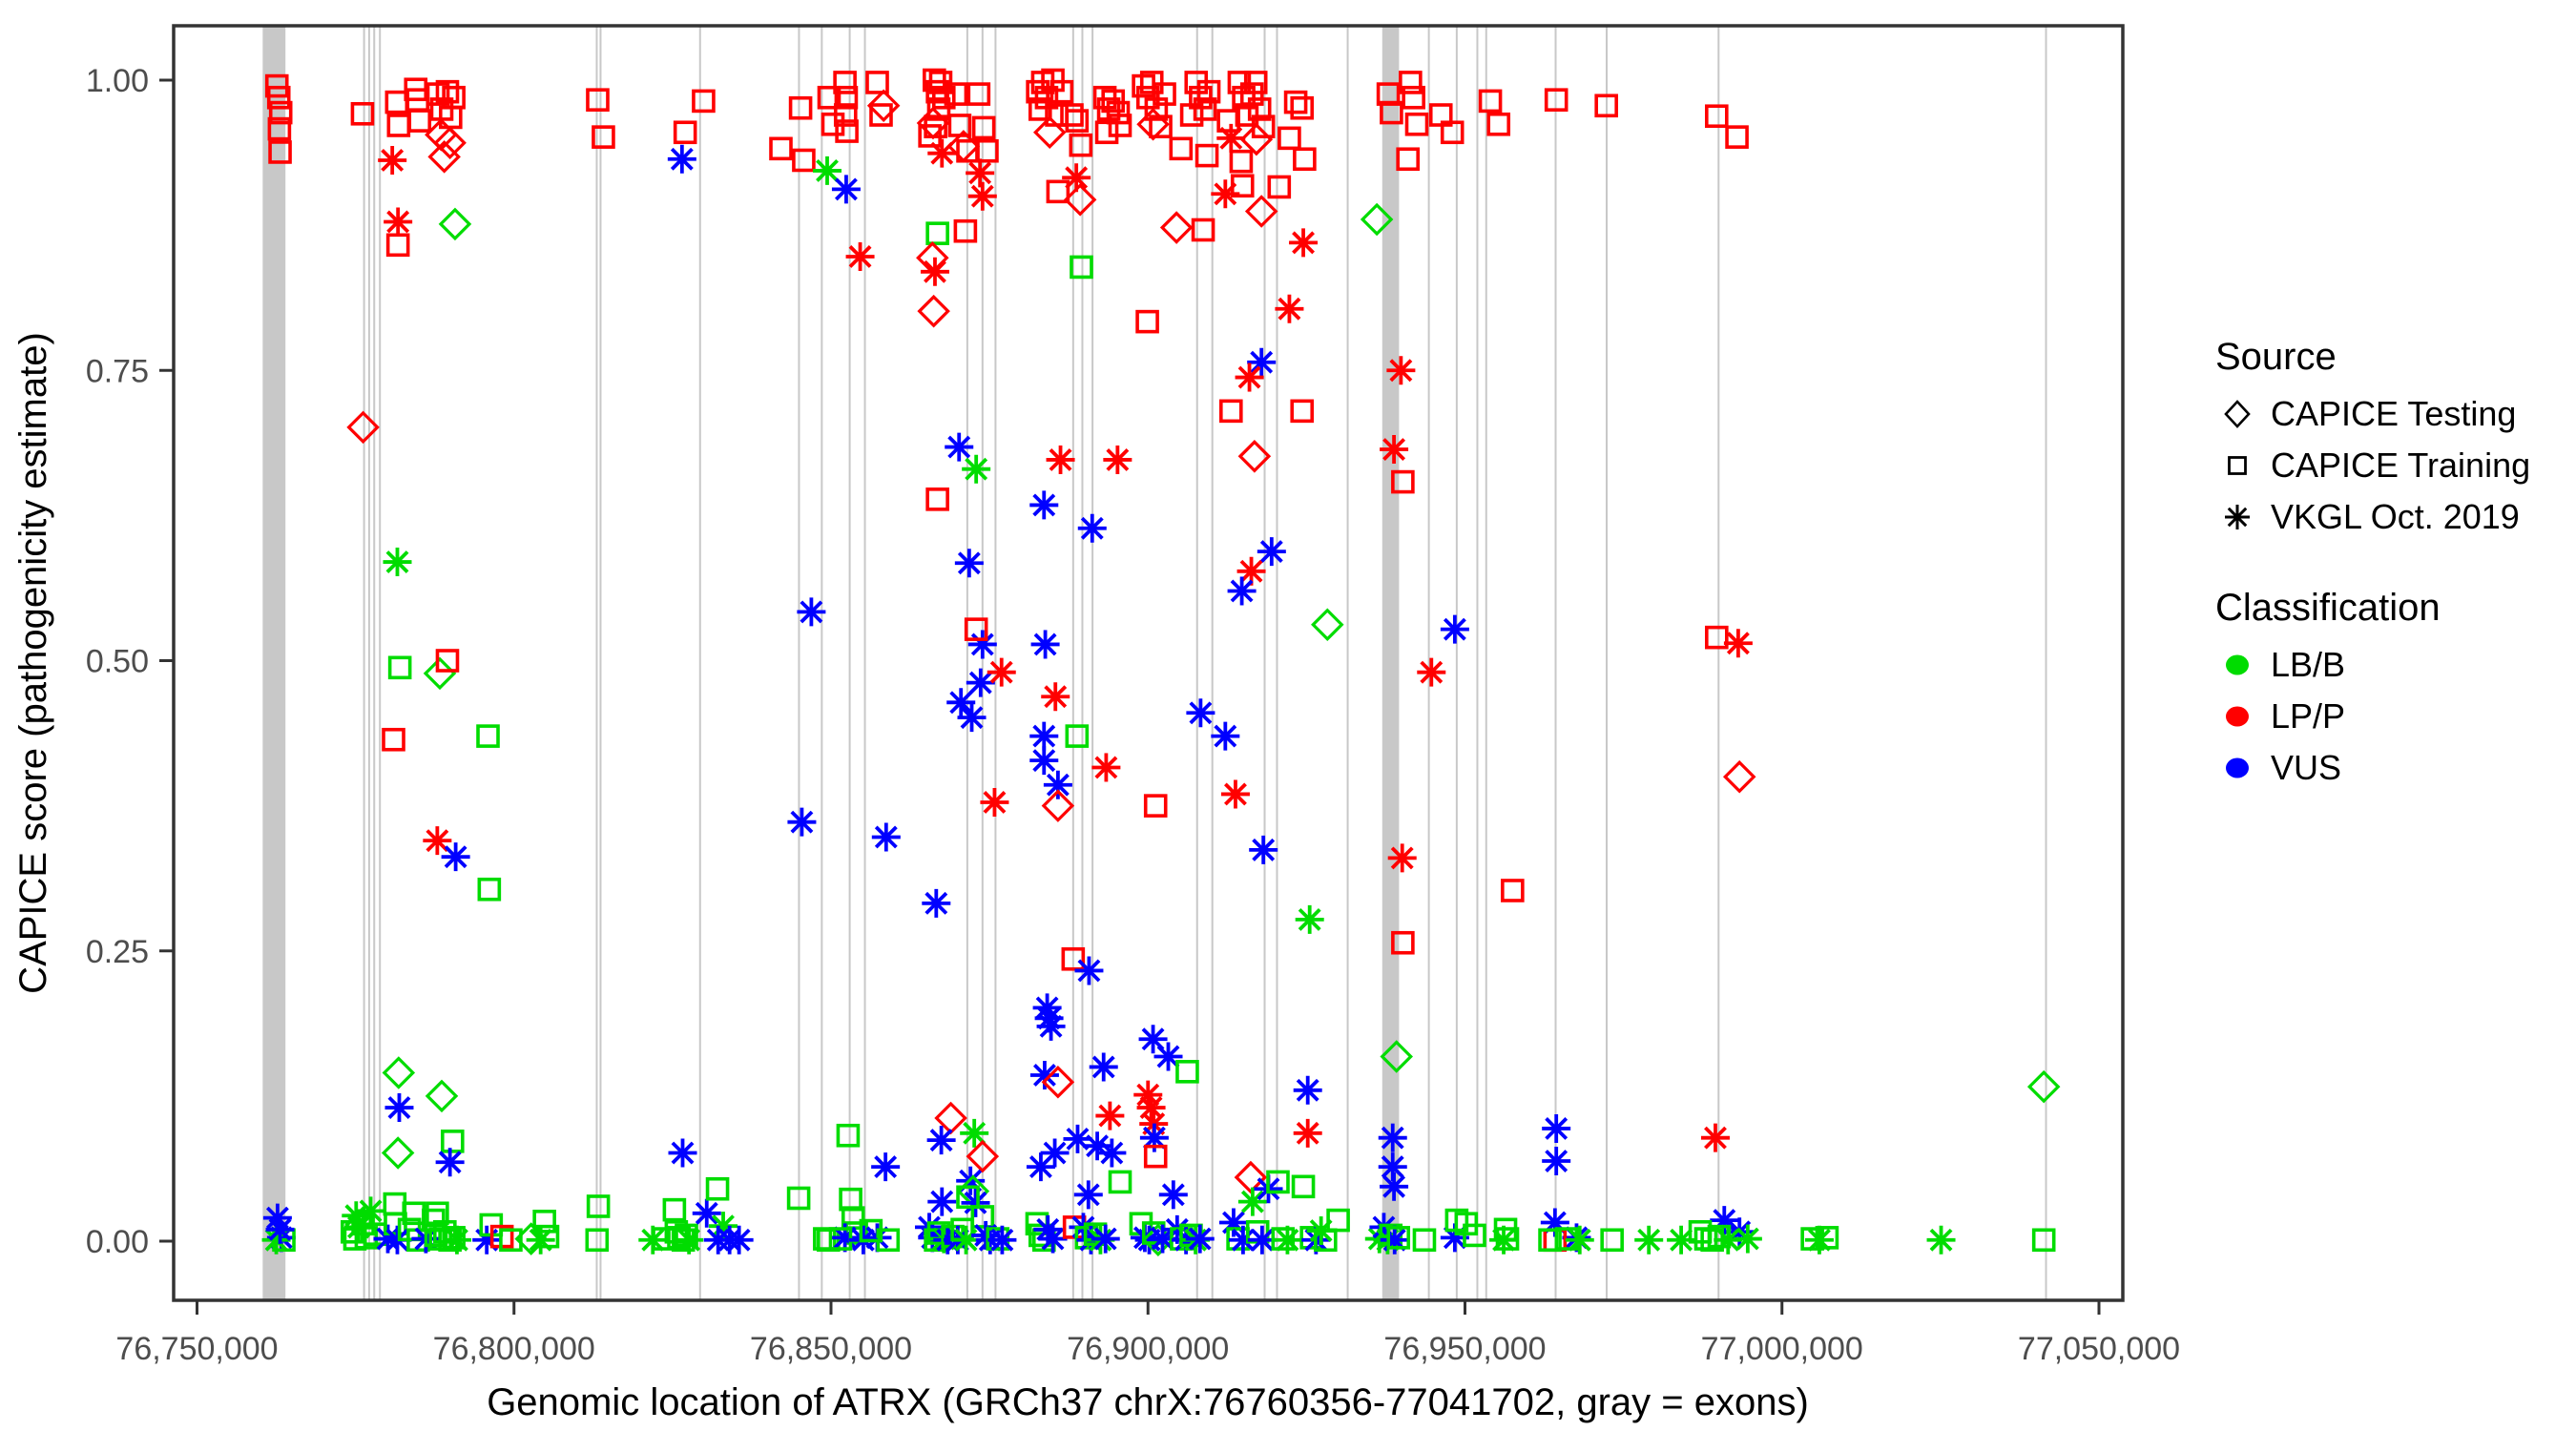 This screenshot has width=2576, height=1431. What do you see at coordinates (274, 663) in the screenshot?
I see `exon-band` at bounding box center [274, 663].